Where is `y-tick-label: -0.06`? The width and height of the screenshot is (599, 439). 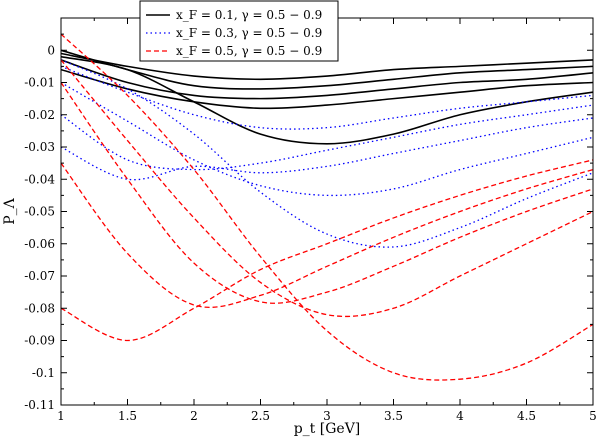
y-tick-label: -0.06 is located at coordinates (39, 244).